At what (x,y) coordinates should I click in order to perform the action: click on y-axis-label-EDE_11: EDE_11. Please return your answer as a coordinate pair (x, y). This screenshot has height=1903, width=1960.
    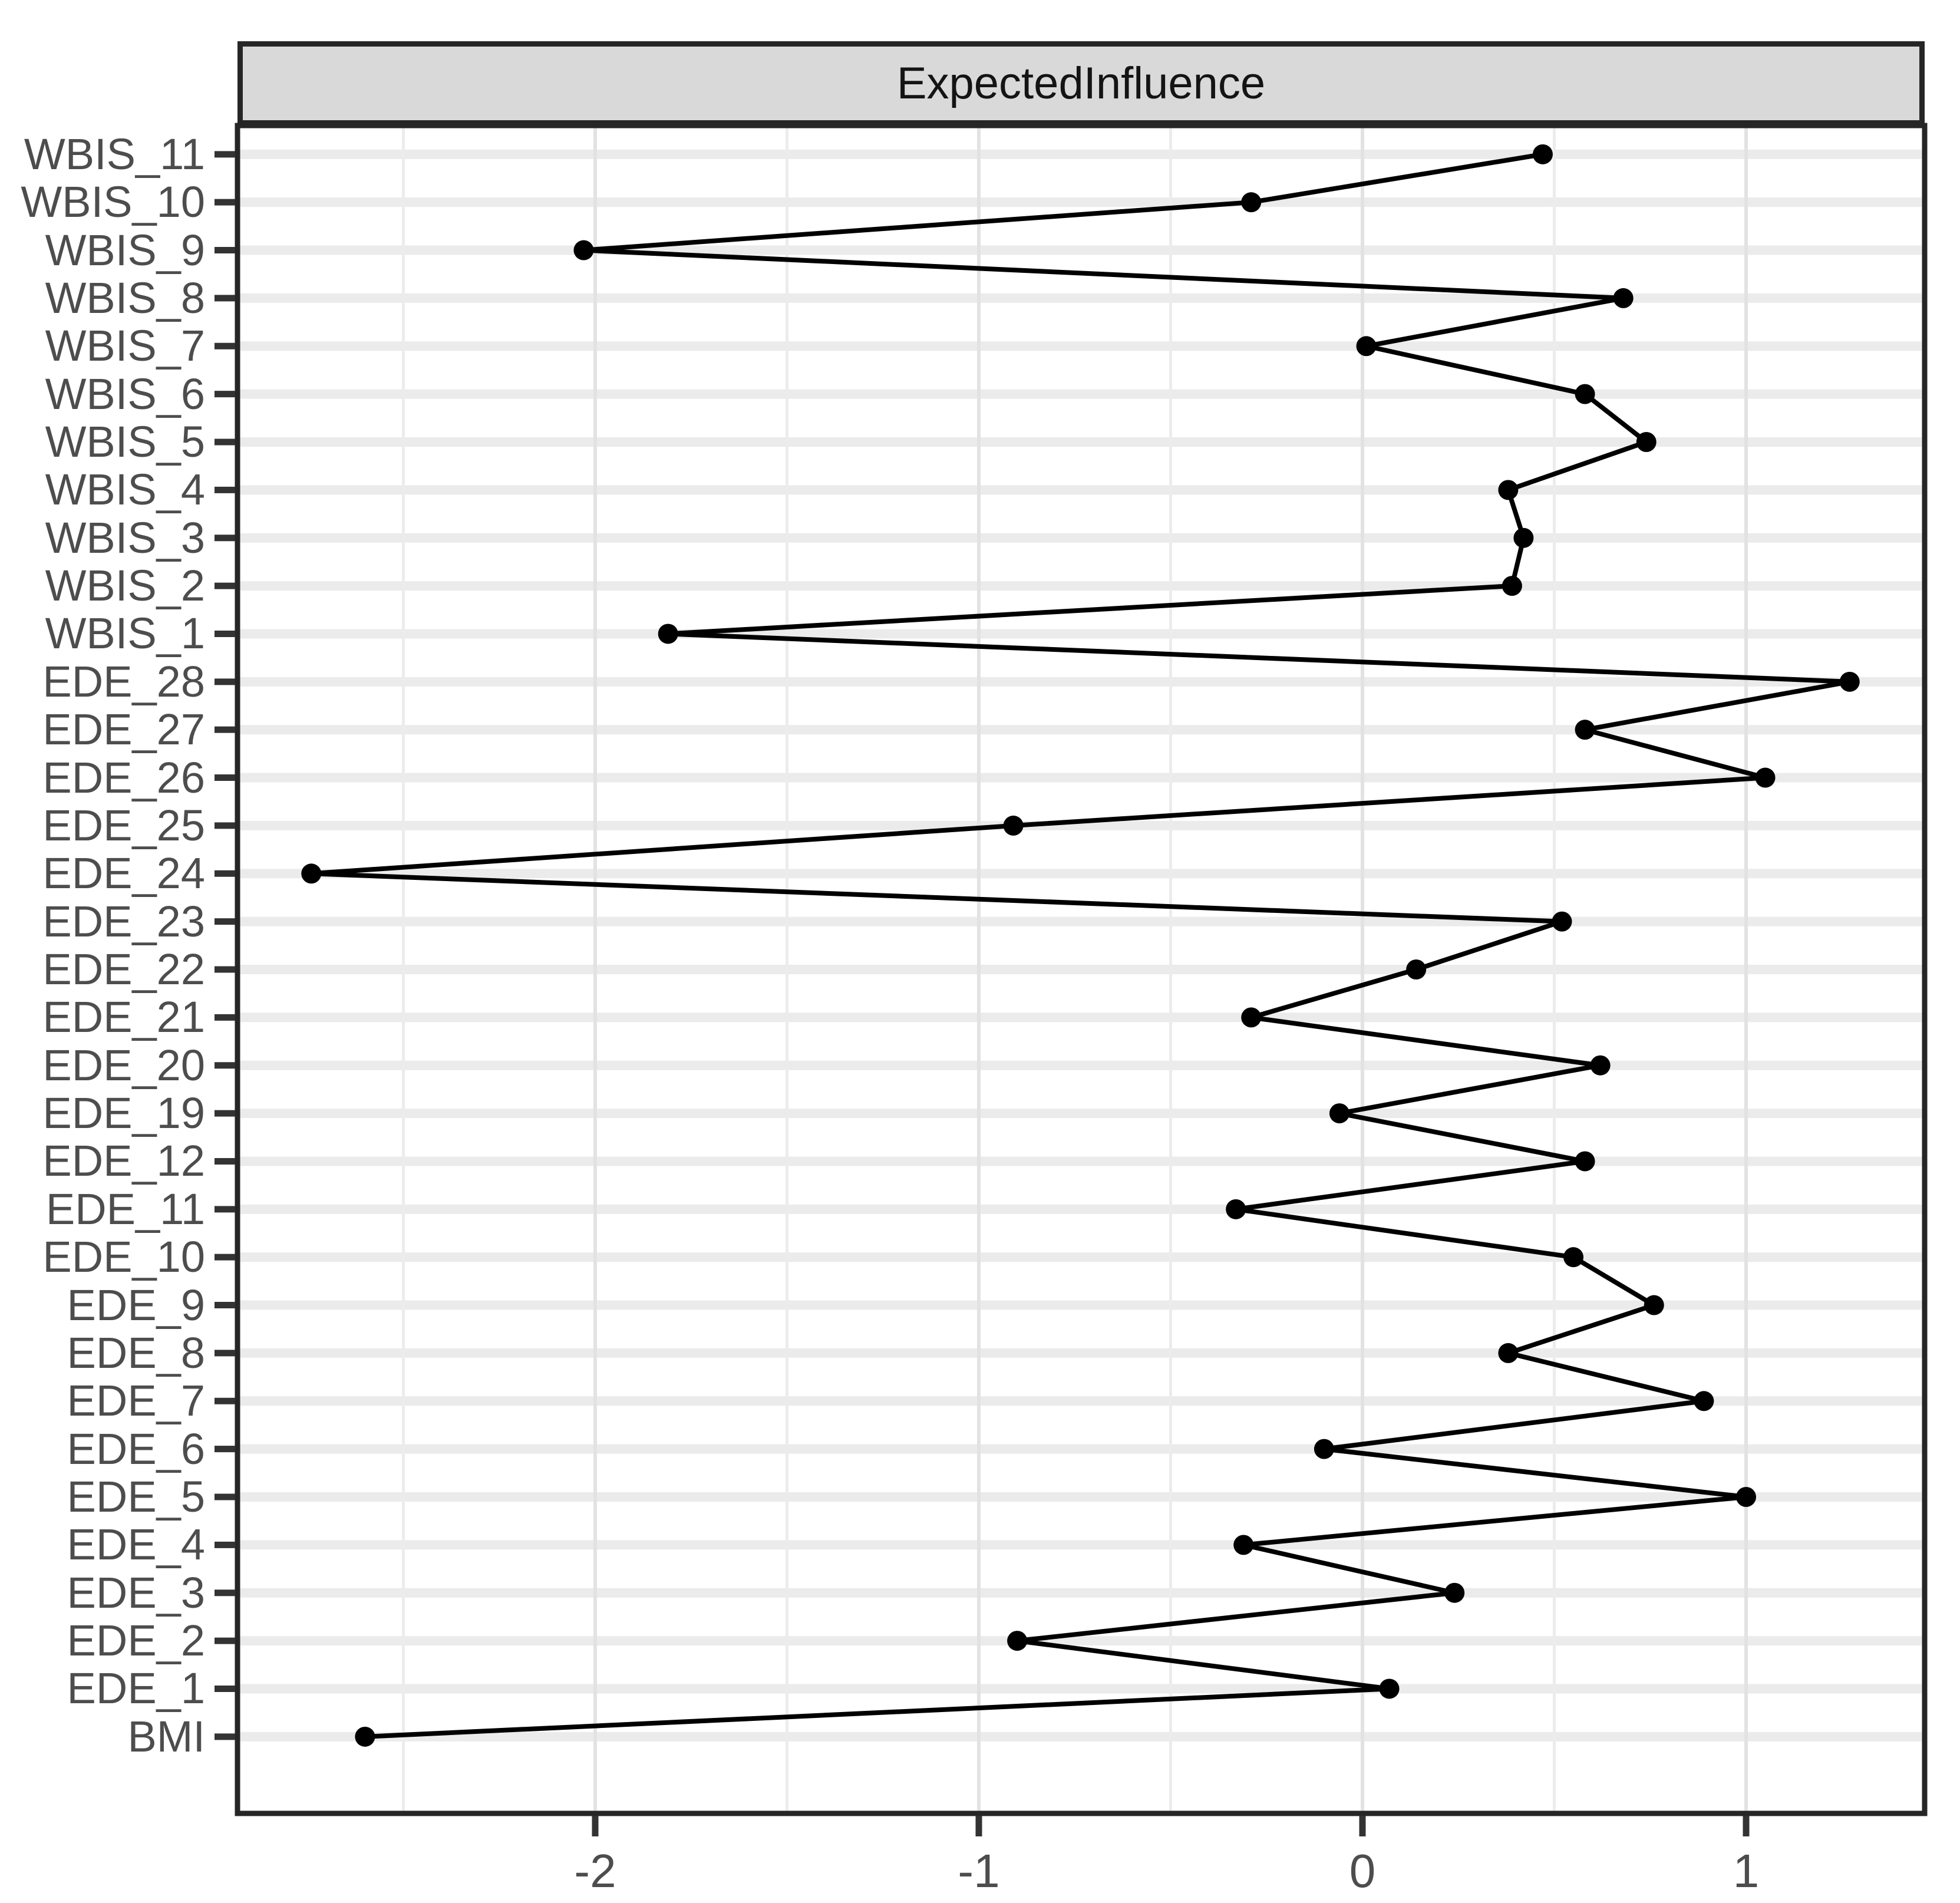
    Looking at the image, I should click on (125, 1209).